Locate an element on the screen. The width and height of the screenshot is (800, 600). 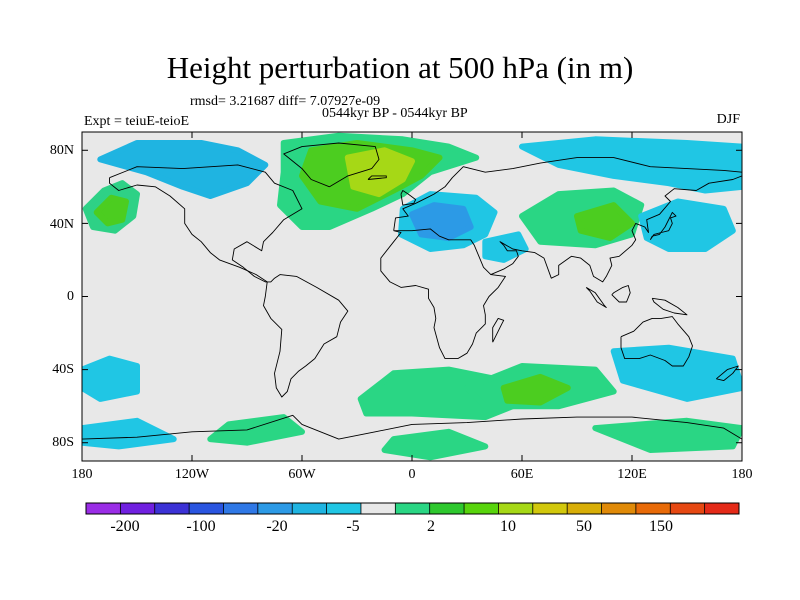
colorbar-label-neg200: -200 is located at coordinates (125, 526).